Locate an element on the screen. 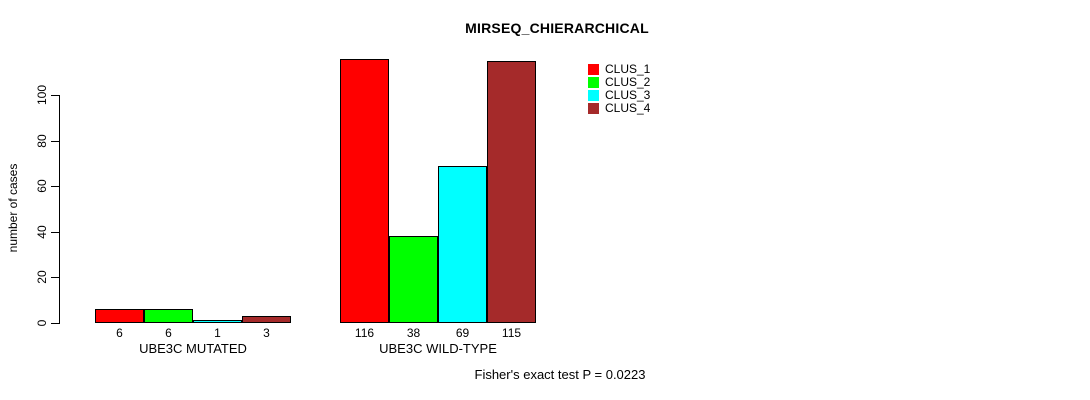  bar-CLUS_1-group2 is located at coordinates (364, 191).